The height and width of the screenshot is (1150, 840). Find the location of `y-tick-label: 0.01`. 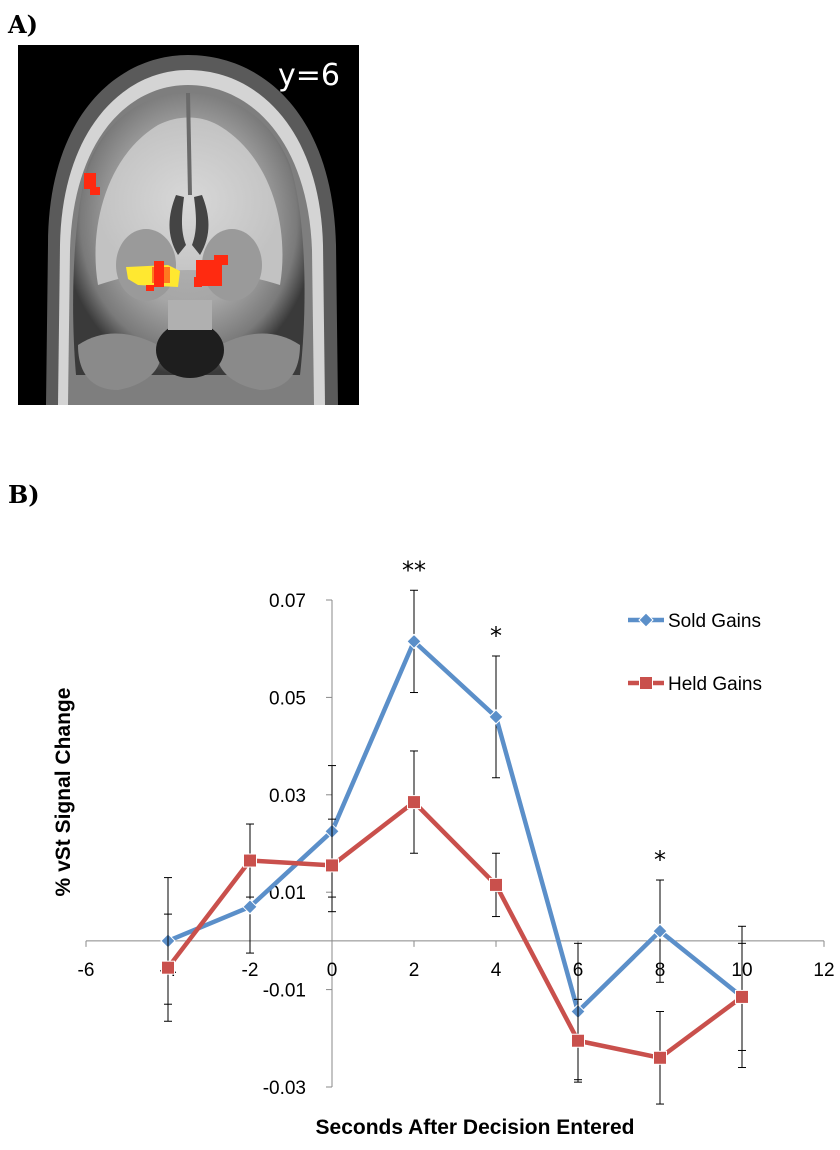

y-tick-label: 0.01 is located at coordinates (287, 893).